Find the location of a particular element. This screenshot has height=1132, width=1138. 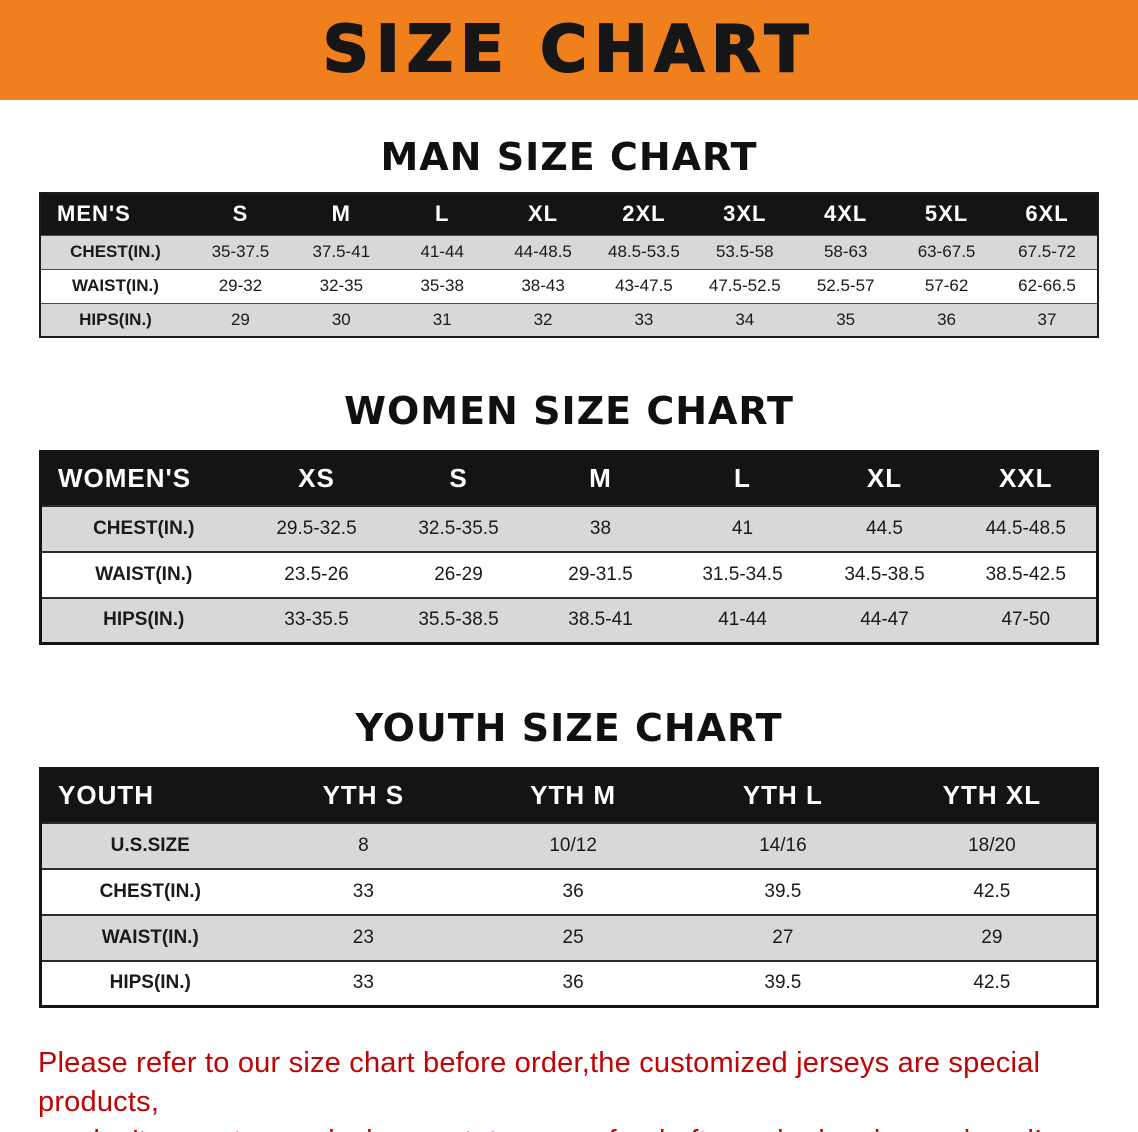

size-value-cell: 63-67.5 is located at coordinates (946, 251).